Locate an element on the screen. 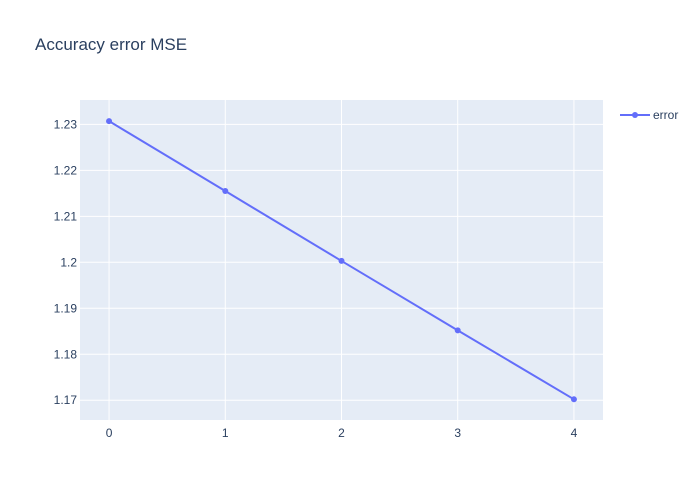 The image size is (700, 500). x-tick-label: 1 is located at coordinates (225, 433).